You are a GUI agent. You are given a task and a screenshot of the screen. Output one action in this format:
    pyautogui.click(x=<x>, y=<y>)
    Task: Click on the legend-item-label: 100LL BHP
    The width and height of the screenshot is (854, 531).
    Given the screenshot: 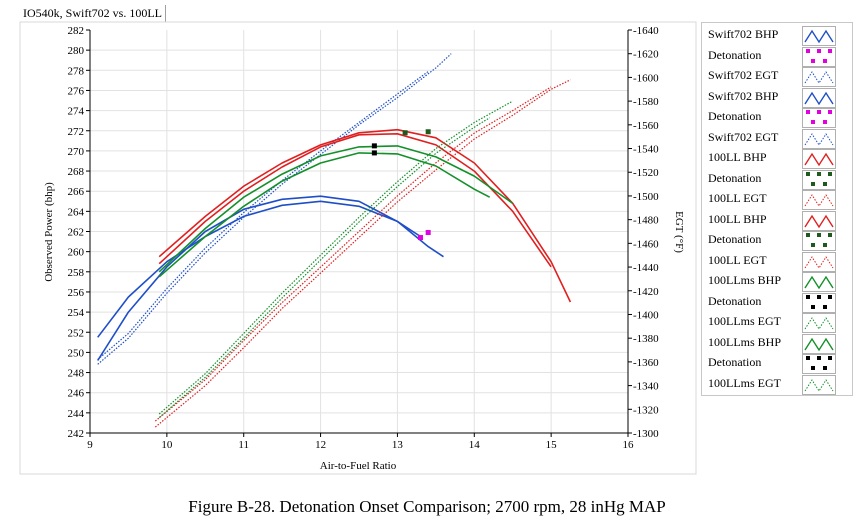 What is the action you would take?
    pyautogui.click(x=737, y=157)
    